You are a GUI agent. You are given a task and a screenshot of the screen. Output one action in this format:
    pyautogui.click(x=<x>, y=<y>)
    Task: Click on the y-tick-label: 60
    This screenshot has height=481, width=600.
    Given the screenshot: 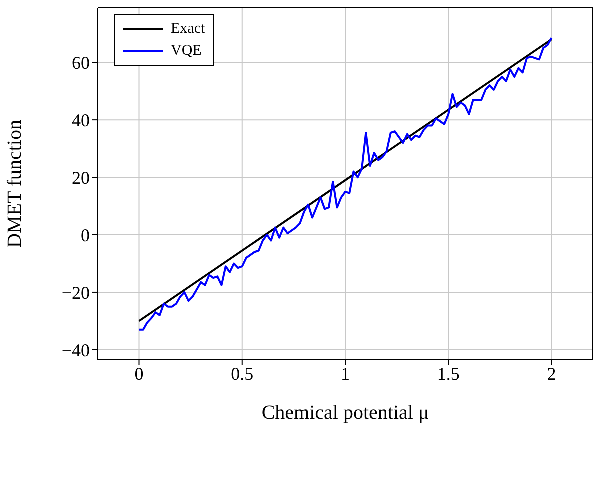 What is the action you would take?
    pyautogui.click(x=81, y=62)
    